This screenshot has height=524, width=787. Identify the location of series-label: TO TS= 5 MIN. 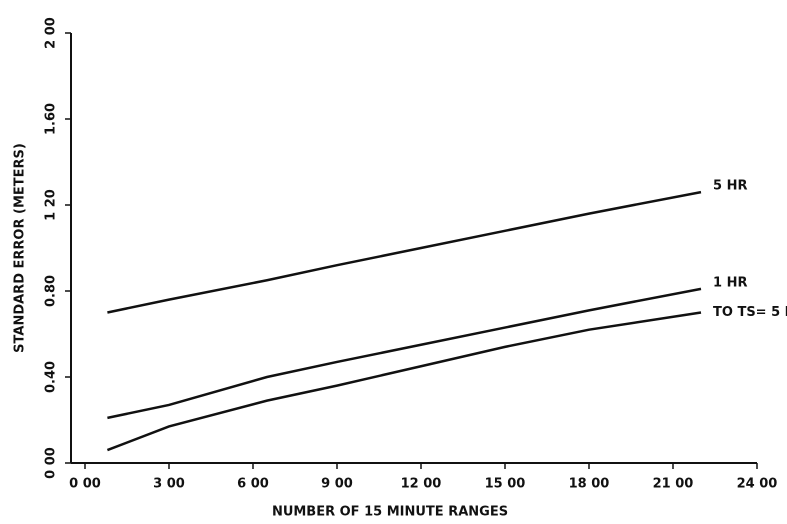
(750, 312).